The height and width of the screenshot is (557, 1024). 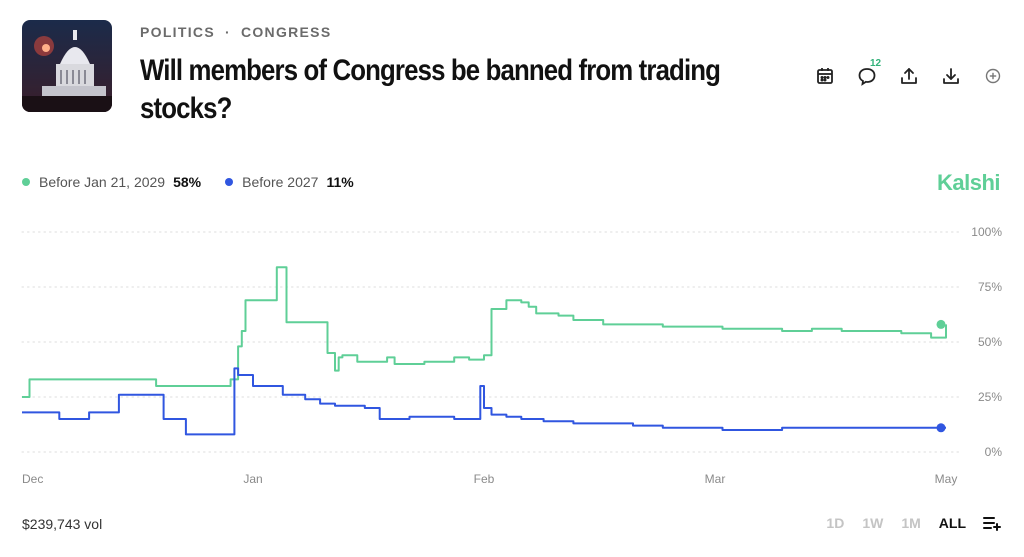 I want to click on x-tick-label: Dec, so click(x=32, y=479).